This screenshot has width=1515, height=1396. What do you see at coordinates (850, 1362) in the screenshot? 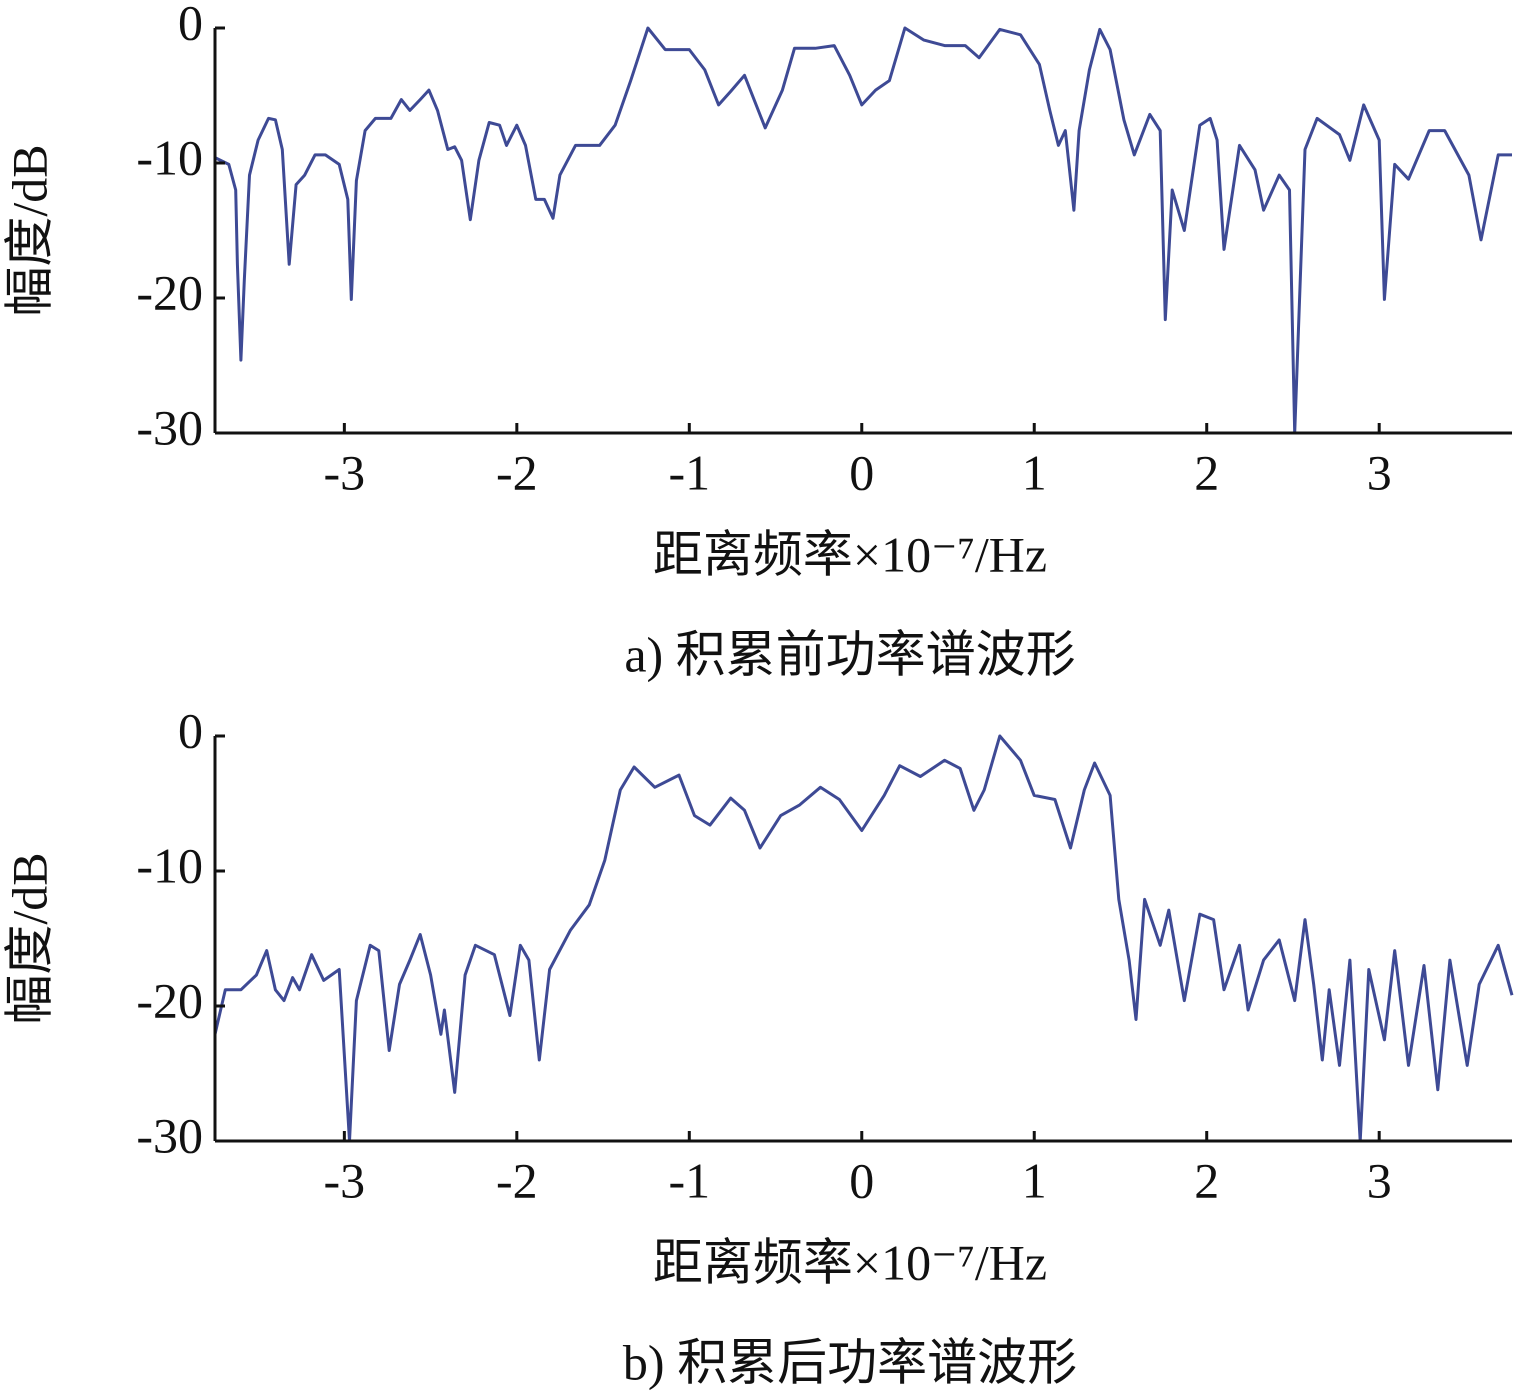
I see `chart-caption: b) 积累后功率谱波形` at bounding box center [850, 1362].